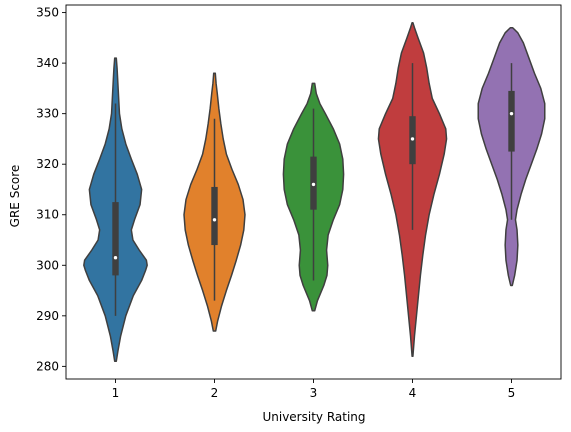 This screenshot has width=571, height=432. I want to click on x-tick-label: 3, so click(314, 393).